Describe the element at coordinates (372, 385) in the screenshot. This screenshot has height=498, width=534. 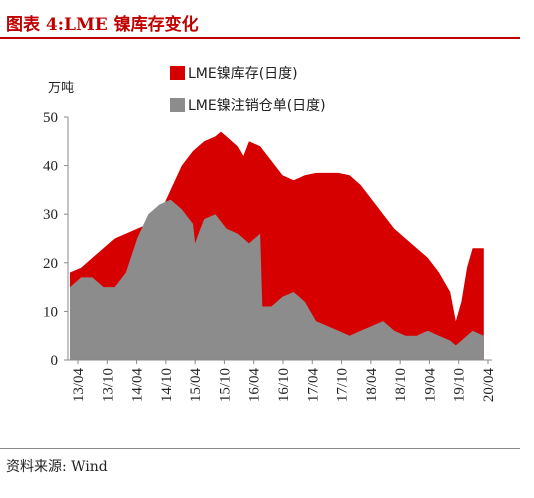
I see `x-tick-label: 18/04` at that location.